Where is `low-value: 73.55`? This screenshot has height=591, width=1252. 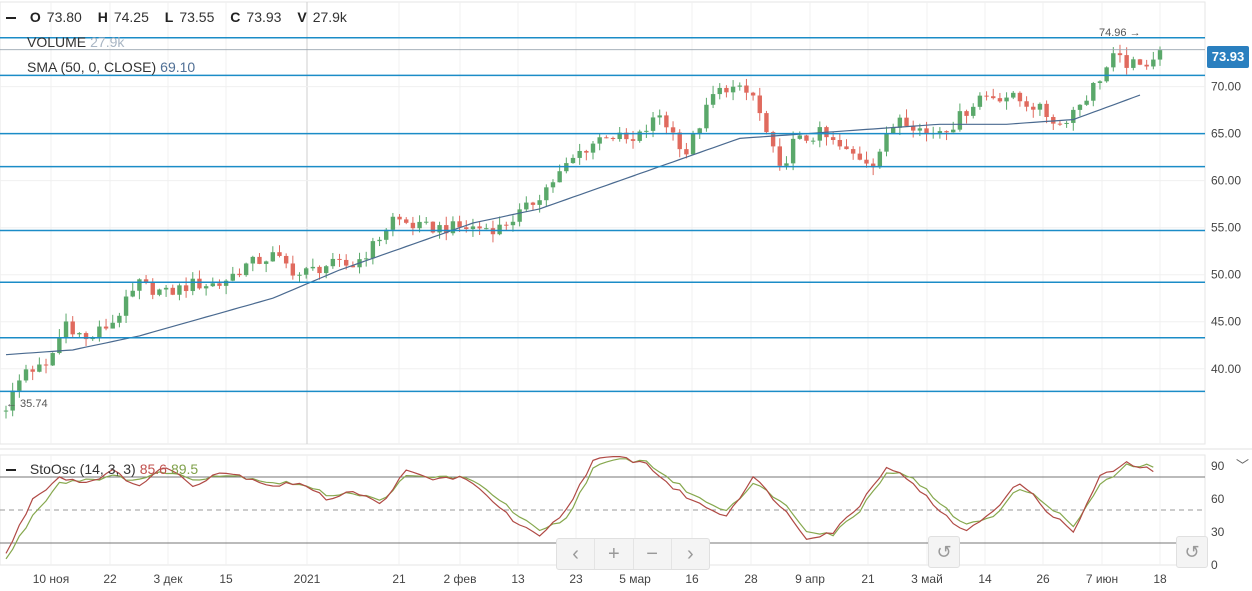 low-value: 73.55 is located at coordinates (197, 17).